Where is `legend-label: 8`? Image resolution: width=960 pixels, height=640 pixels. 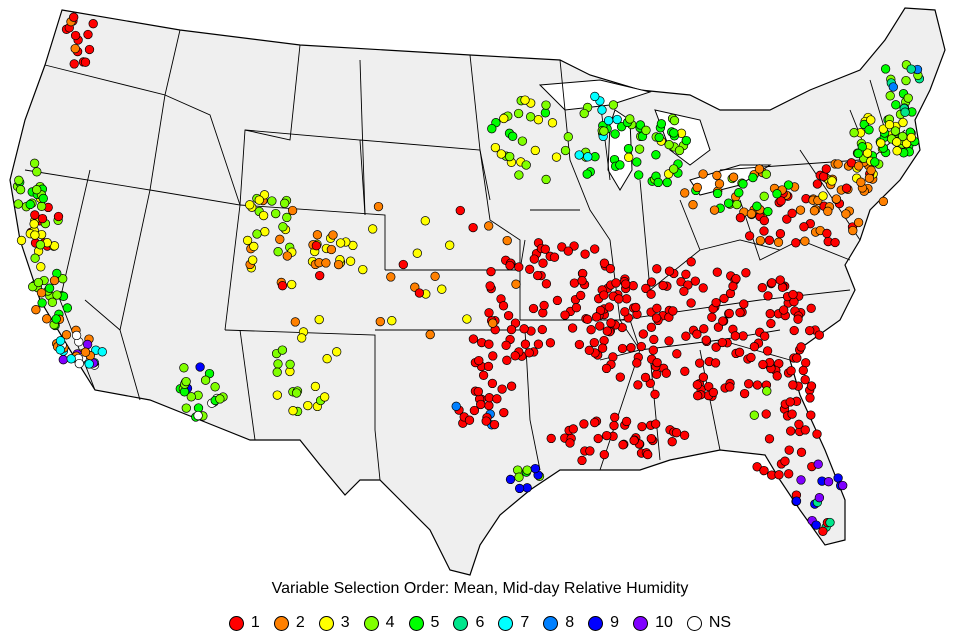
legend-label: 8 is located at coordinates (570, 622).